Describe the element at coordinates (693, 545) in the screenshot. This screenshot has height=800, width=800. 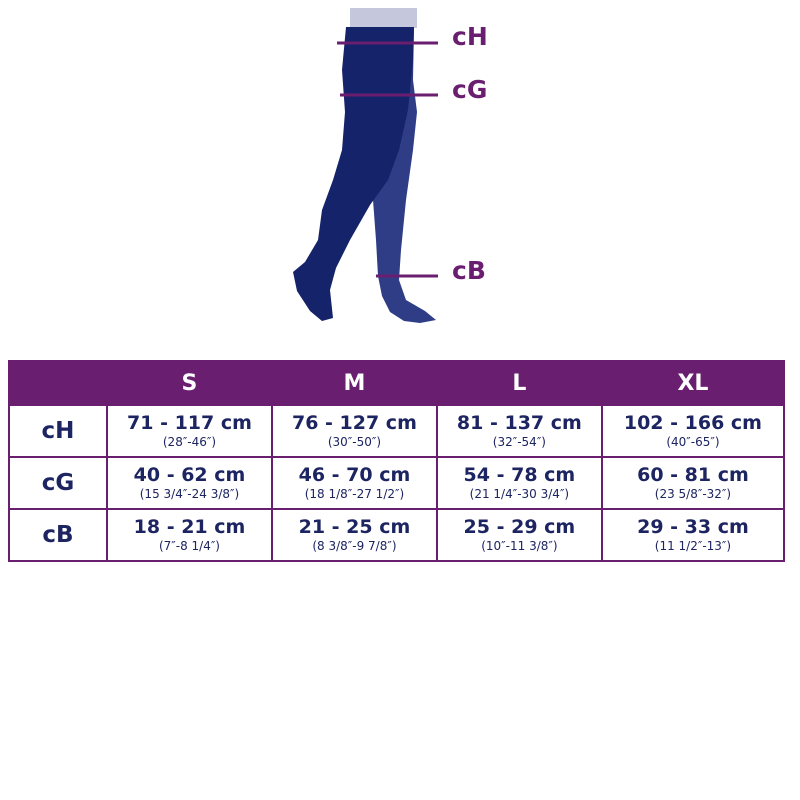
I see `inch-range: (11 1/2″-13″)` at that location.